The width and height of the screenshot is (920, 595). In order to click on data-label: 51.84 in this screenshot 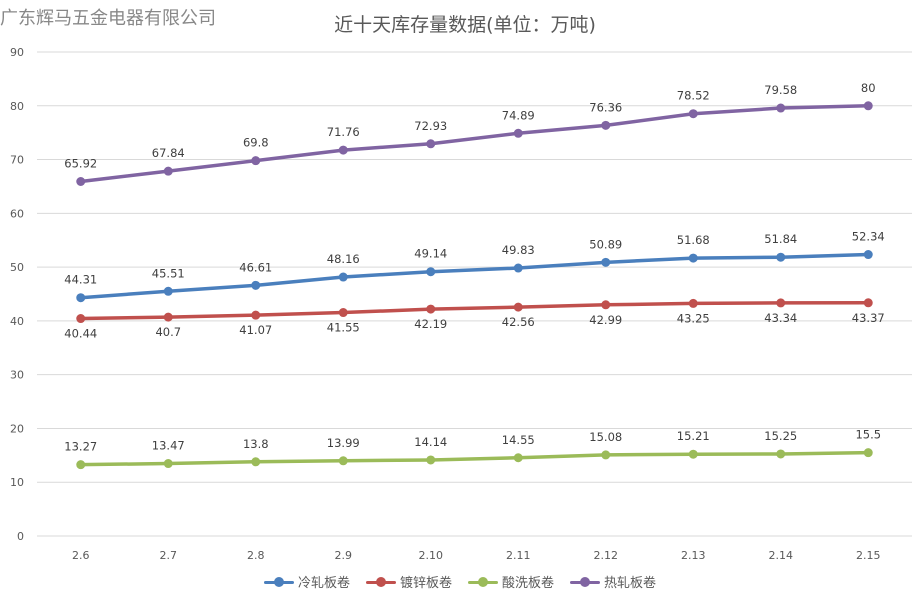, I will do `click(780, 239)`.